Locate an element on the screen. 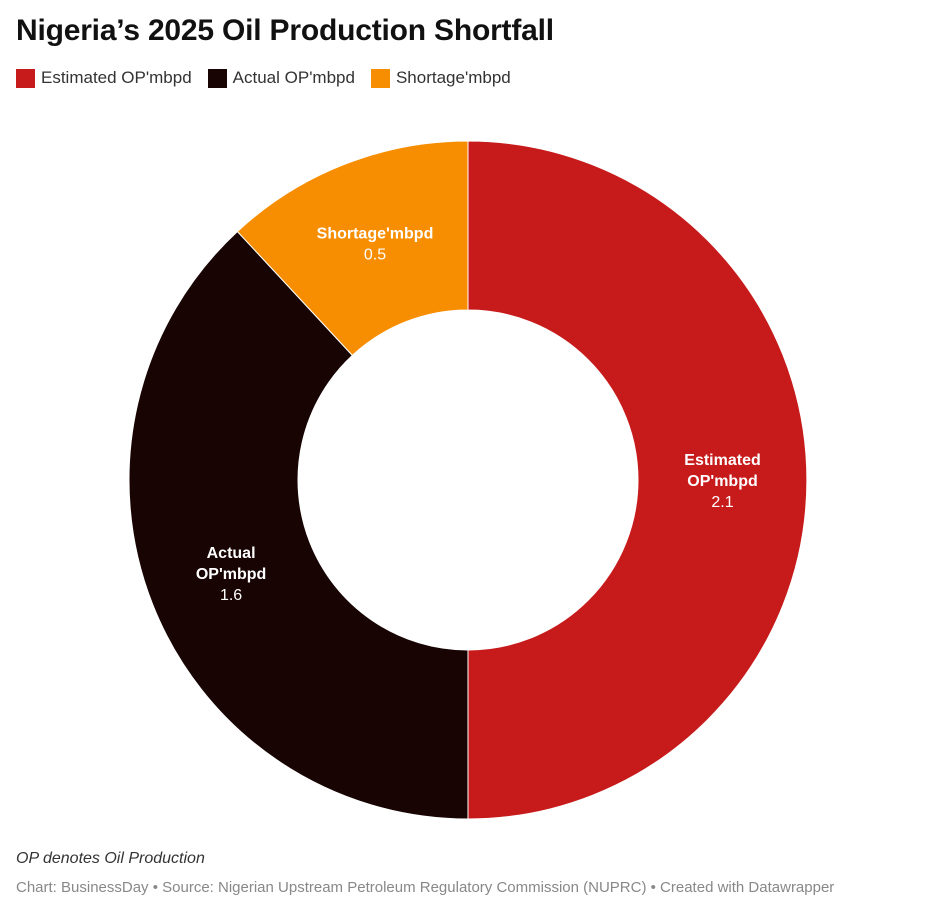  slice-actual-name-label: OP'mbpd is located at coordinates (231, 574).